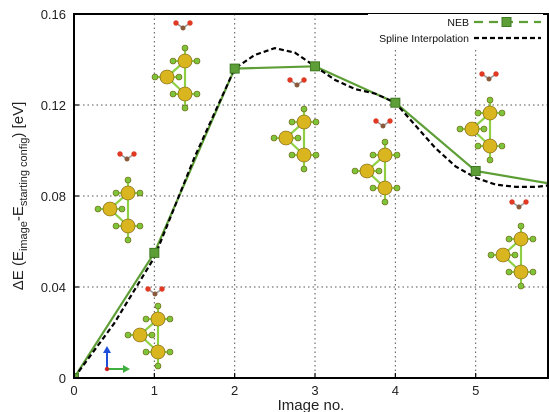 The height and width of the screenshot is (412, 549). Describe the element at coordinates (424, 39) in the screenshot. I see `legend-label-spline: Spline Interpolation` at that location.